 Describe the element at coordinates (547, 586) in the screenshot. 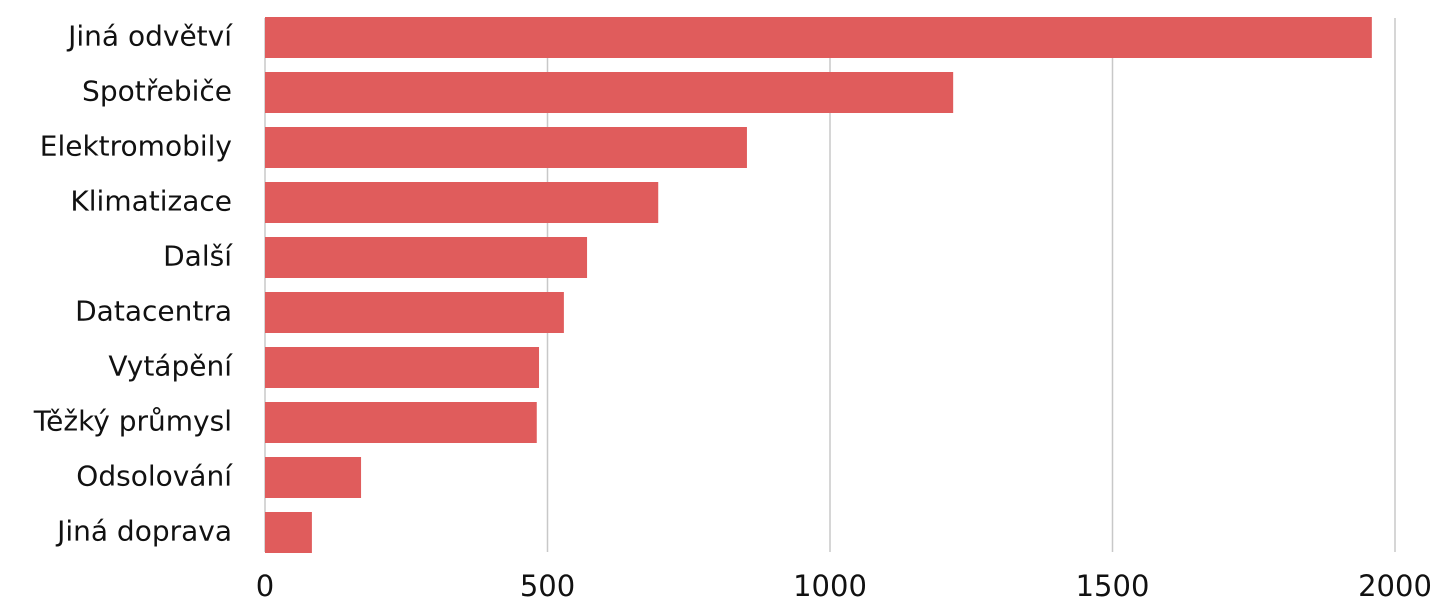

I see `x-tick-label: 500` at that location.